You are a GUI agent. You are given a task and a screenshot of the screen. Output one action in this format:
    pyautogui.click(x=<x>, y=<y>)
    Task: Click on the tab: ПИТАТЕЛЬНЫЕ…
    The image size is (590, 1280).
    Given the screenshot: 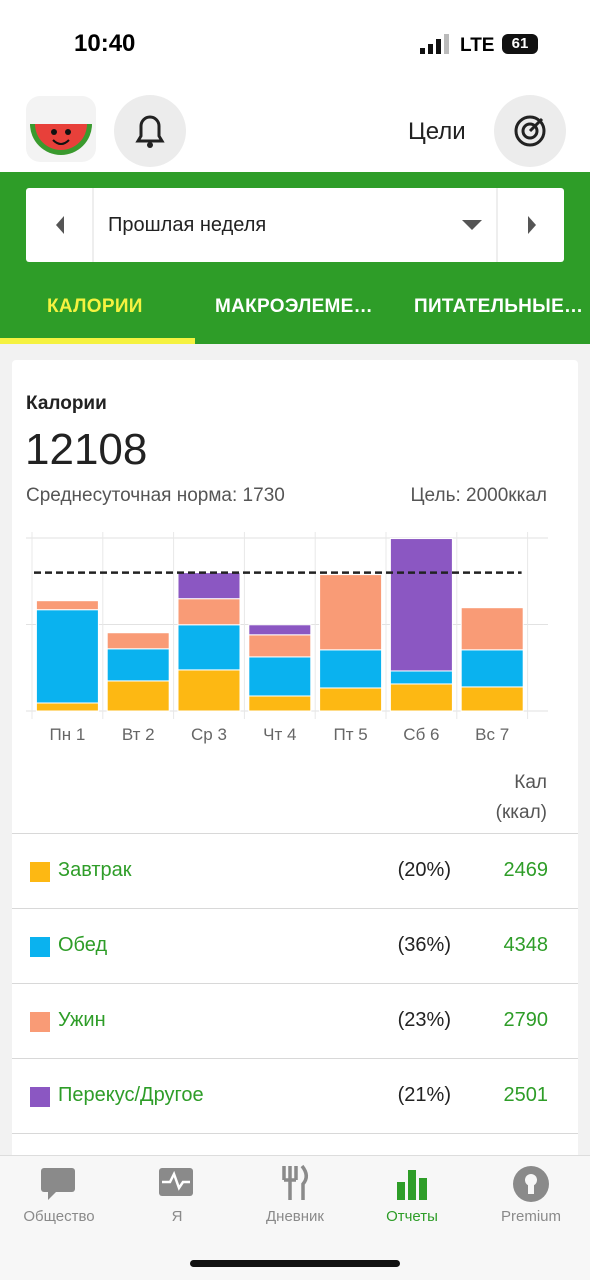 What is the action you would take?
    pyautogui.click(x=499, y=306)
    